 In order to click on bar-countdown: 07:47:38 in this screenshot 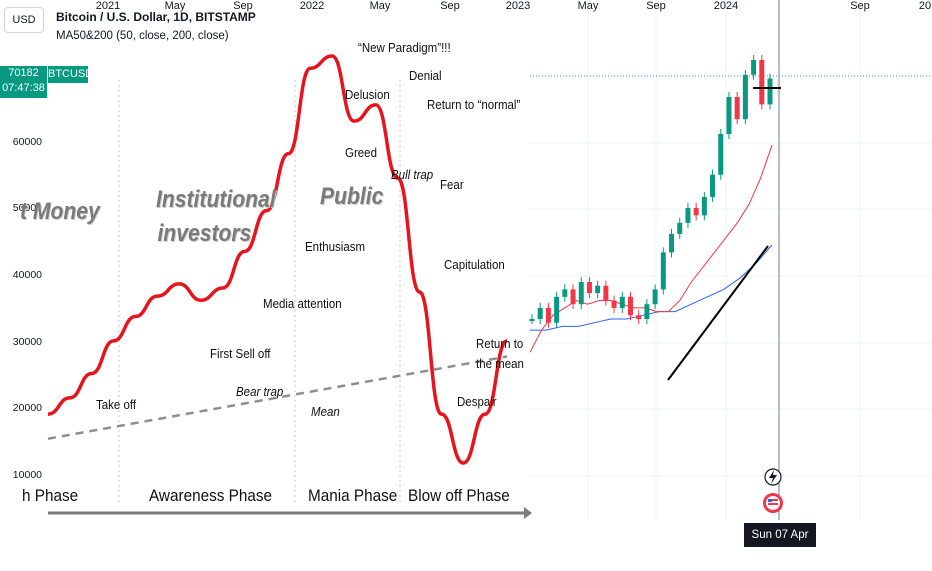, I will do `click(23, 88)`.